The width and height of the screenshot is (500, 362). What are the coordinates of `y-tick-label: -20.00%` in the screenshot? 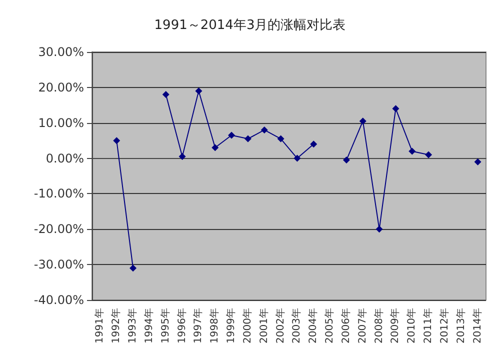 It's located at (59, 229).